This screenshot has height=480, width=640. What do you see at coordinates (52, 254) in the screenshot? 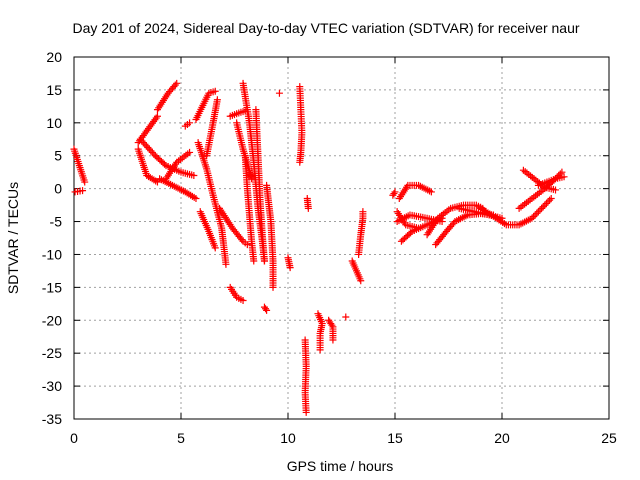
I see `y-tick-label: -10` at bounding box center [52, 254].